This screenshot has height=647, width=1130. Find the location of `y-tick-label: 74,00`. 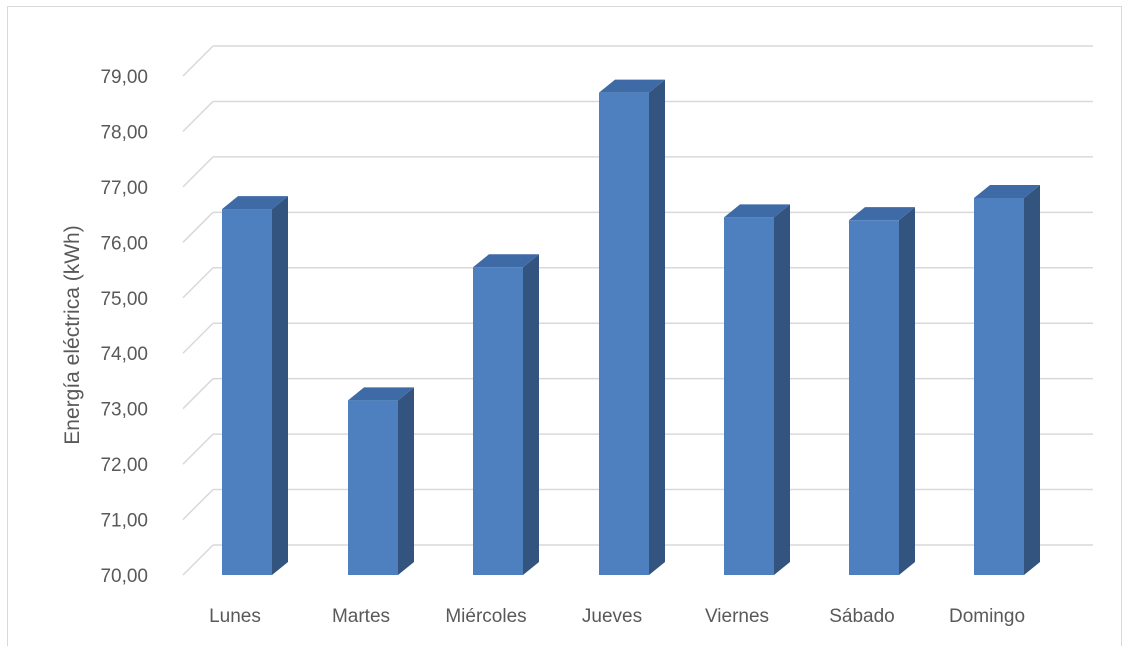

y-tick-label: 74,00 is located at coordinates (124, 354).